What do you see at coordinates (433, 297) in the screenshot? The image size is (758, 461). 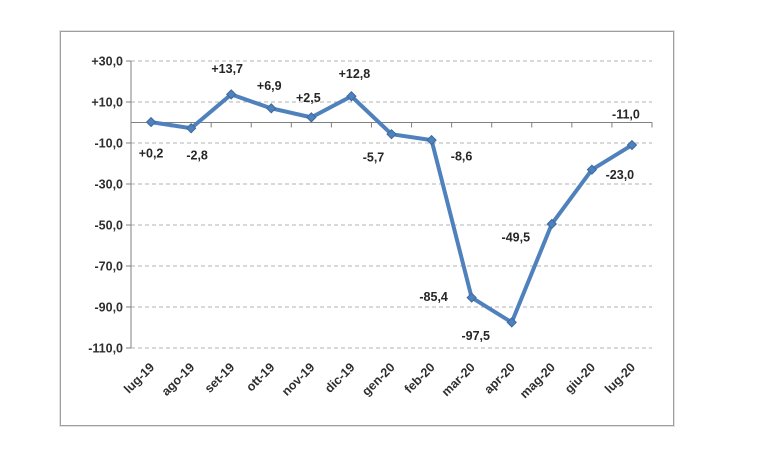 I see `data-label: -85,4` at bounding box center [433, 297].